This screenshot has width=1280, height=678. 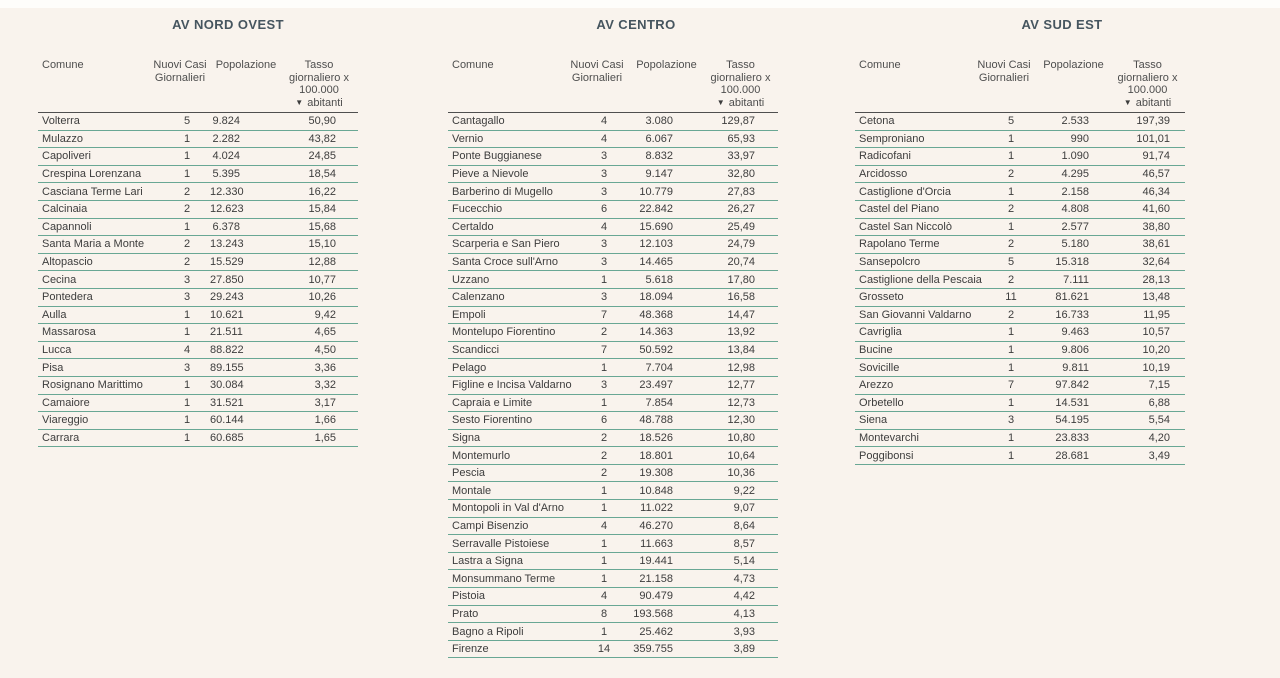 What do you see at coordinates (325, 420) in the screenshot?
I see `cell-tasso: 1,66` at bounding box center [325, 420].